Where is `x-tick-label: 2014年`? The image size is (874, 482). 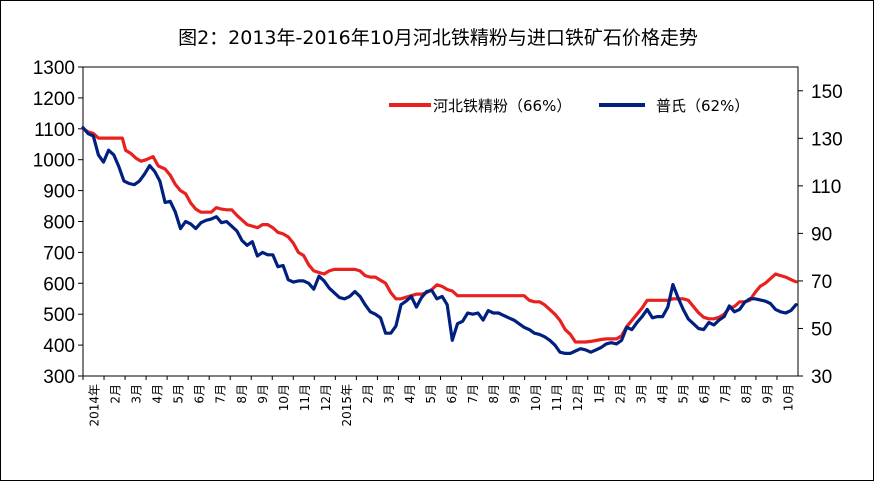
x-tick-label: 2014年 is located at coordinates (95, 405).